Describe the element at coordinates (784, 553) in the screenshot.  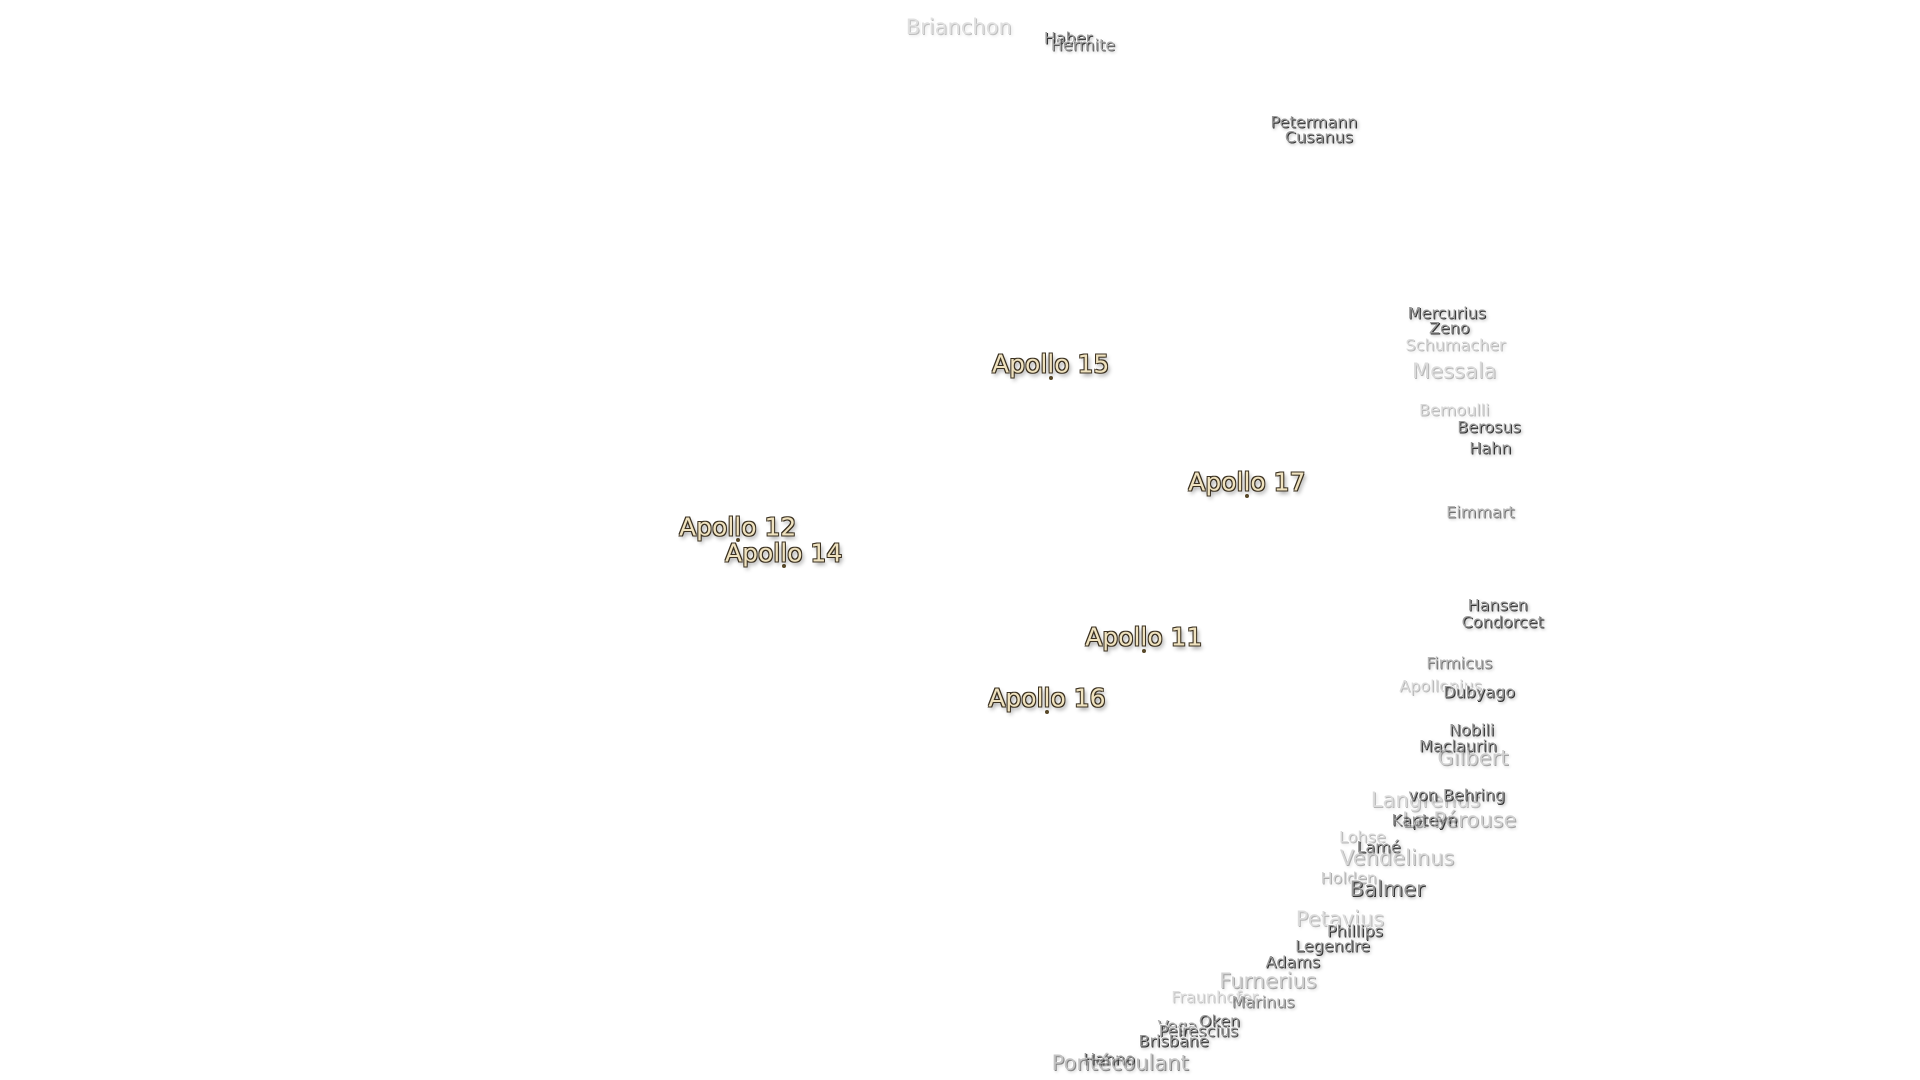
I see `landing-site-label: Apollo 14` at that location.